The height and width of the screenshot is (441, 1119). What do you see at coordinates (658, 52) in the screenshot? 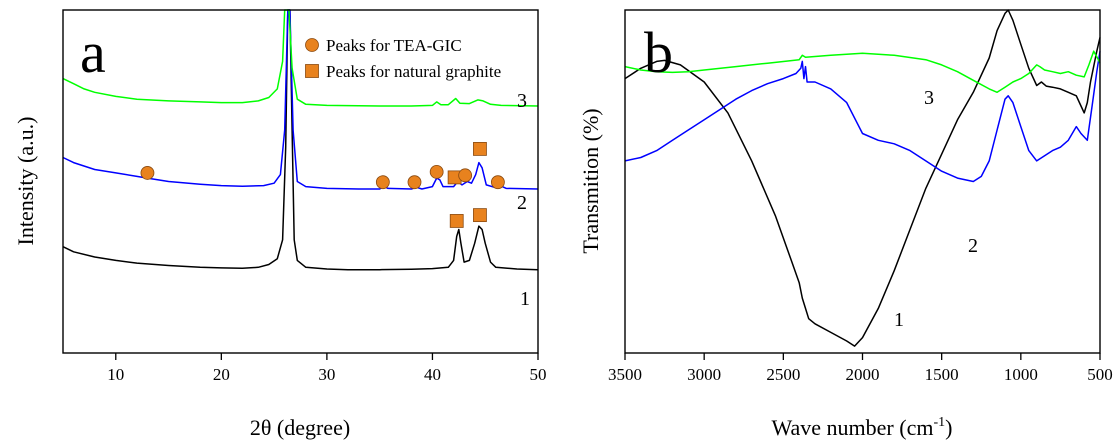
I see `panel-b-letter: b` at bounding box center [658, 52].